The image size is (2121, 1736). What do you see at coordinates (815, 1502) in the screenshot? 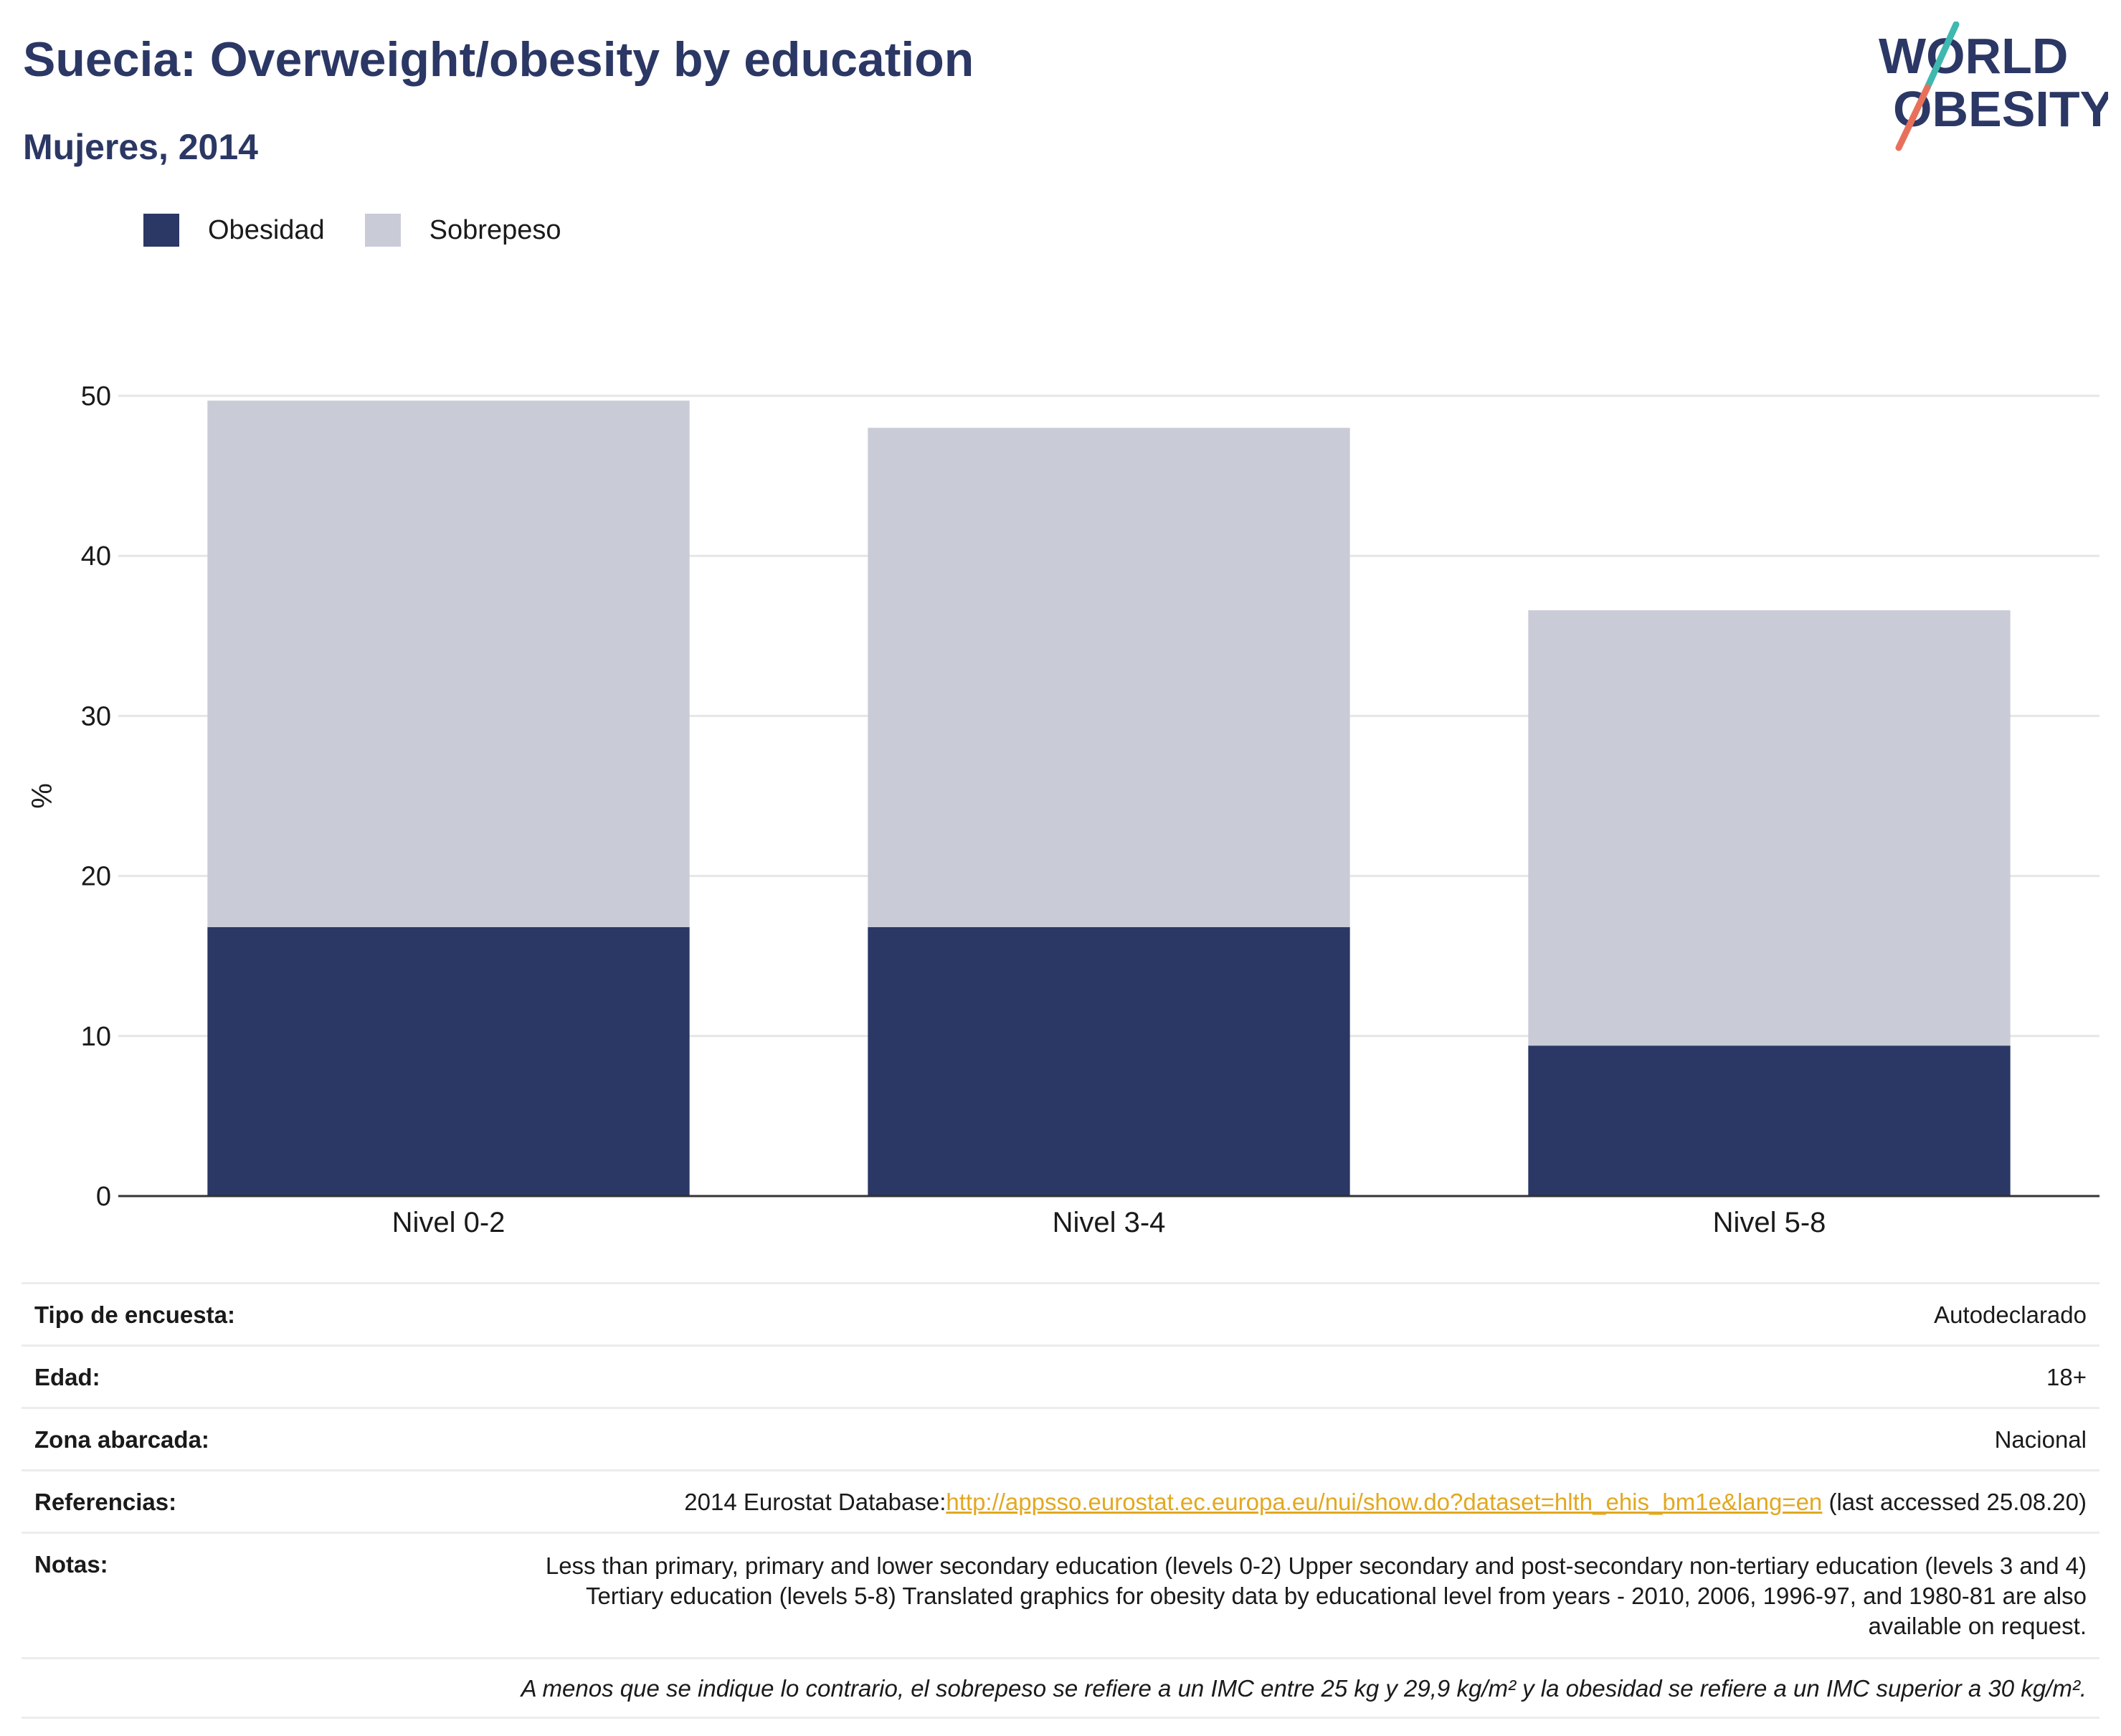
I see `reference-prefix: 2014 Eurostat Database:` at bounding box center [815, 1502].